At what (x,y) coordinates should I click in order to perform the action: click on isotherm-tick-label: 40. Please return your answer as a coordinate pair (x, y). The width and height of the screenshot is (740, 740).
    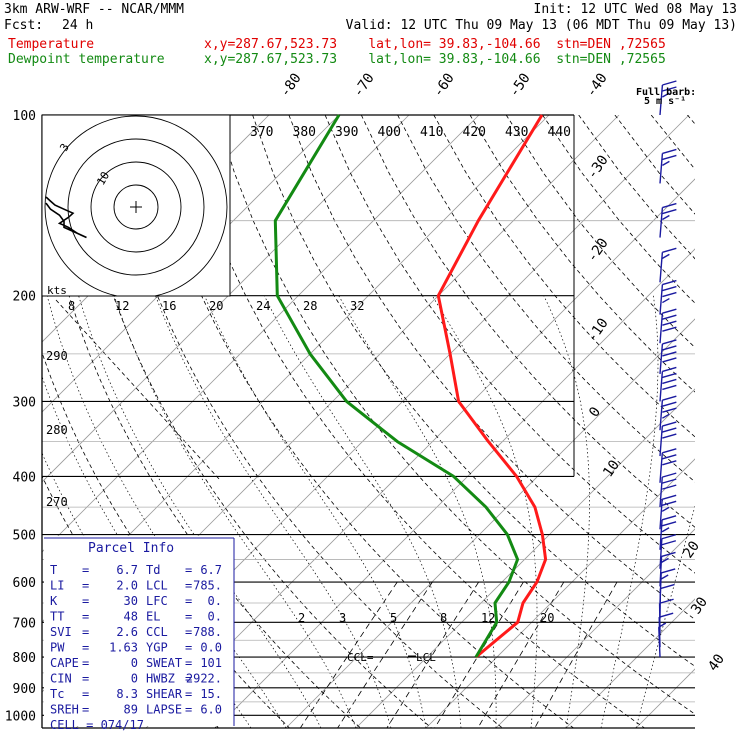
    Looking at the image, I should click on (716, 662).